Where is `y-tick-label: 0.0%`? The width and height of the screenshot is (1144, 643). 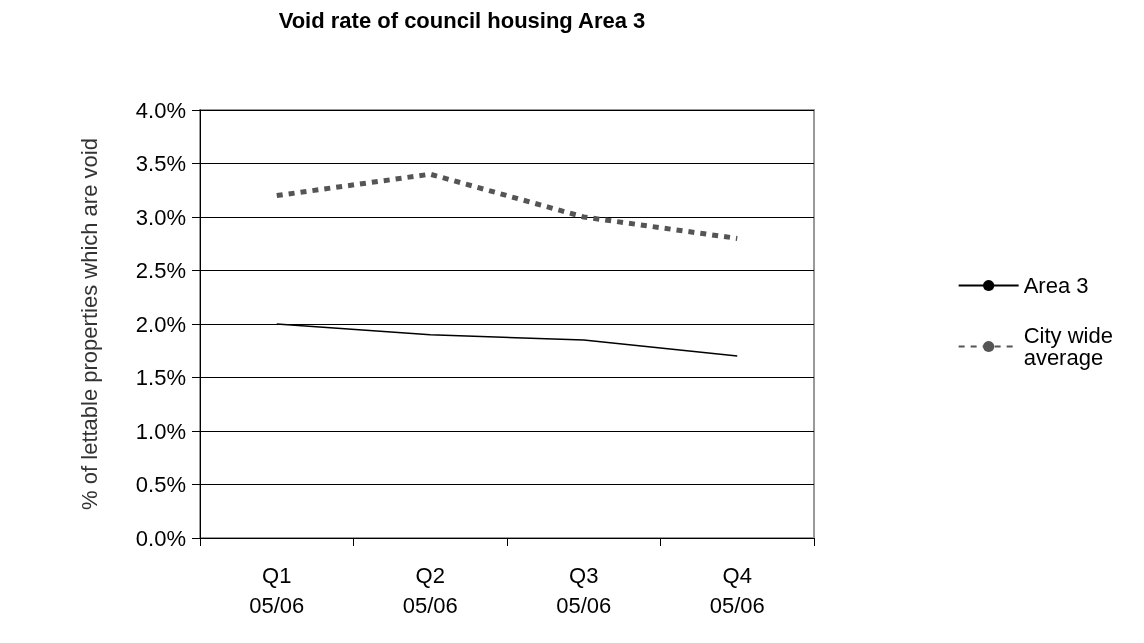
y-tick-label: 0.0% is located at coordinates (160, 538).